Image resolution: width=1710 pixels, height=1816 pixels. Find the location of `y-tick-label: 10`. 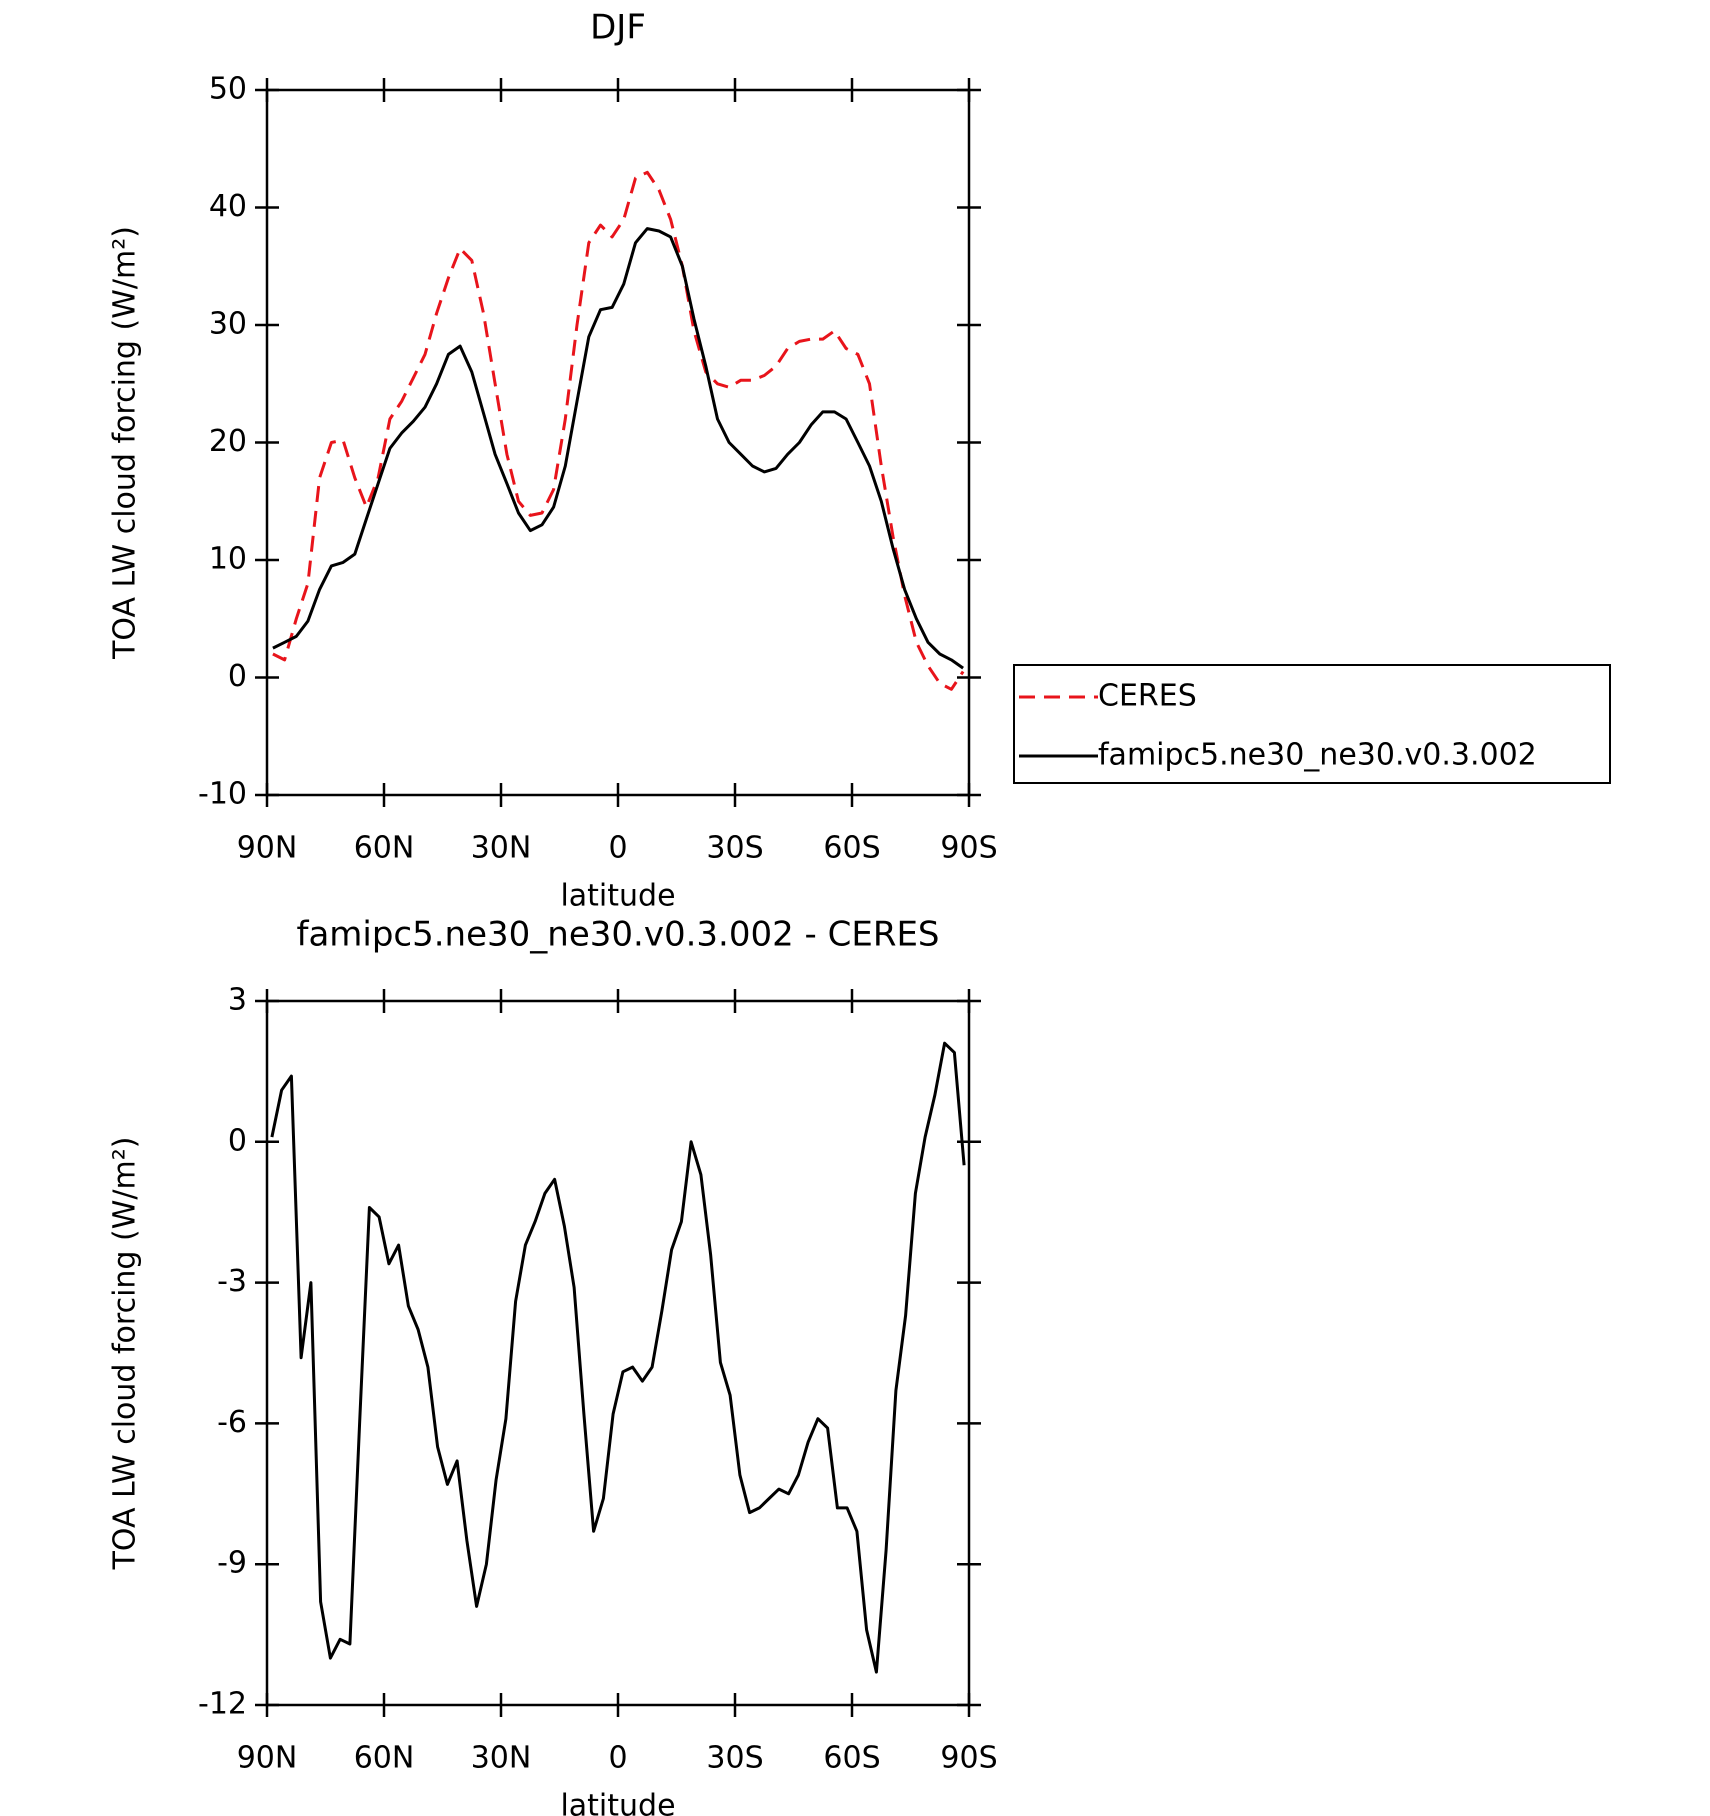

y-tick-label: 10 is located at coordinates (228, 559).